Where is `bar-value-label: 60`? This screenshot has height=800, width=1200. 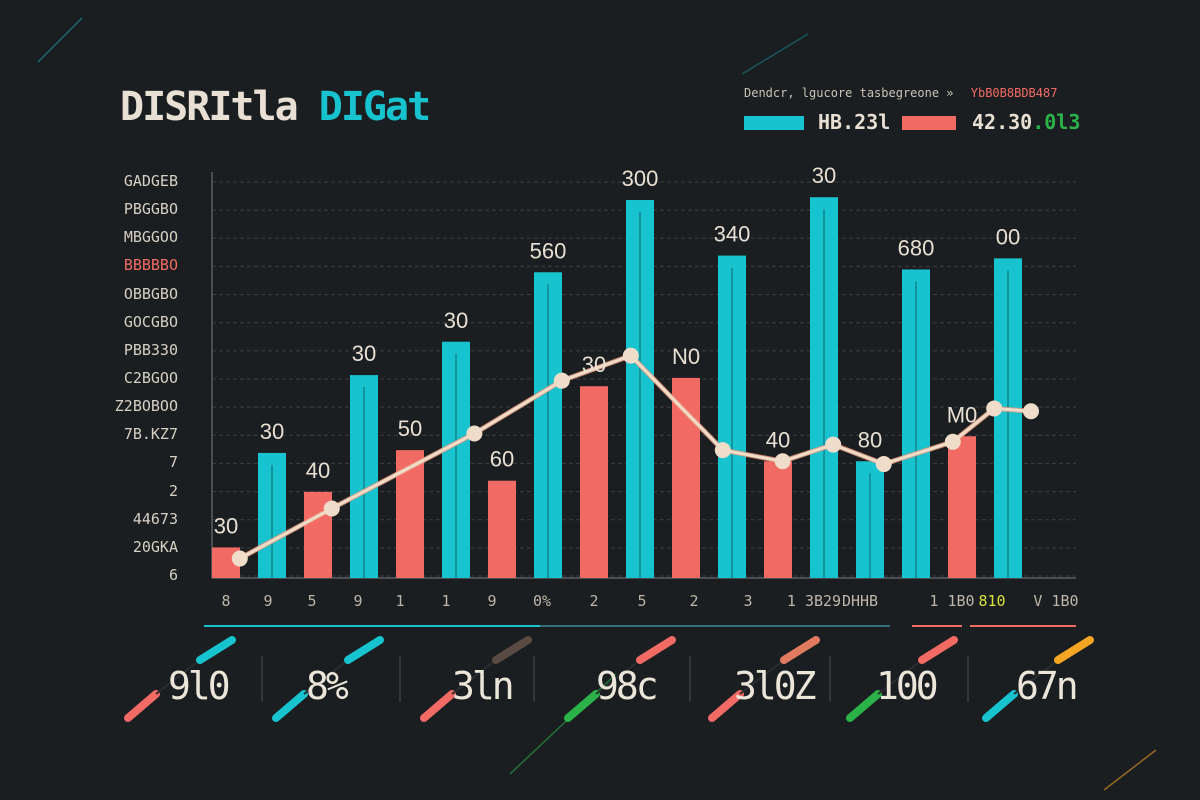 bar-value-label: 60 is located at coordinates (502, 459).